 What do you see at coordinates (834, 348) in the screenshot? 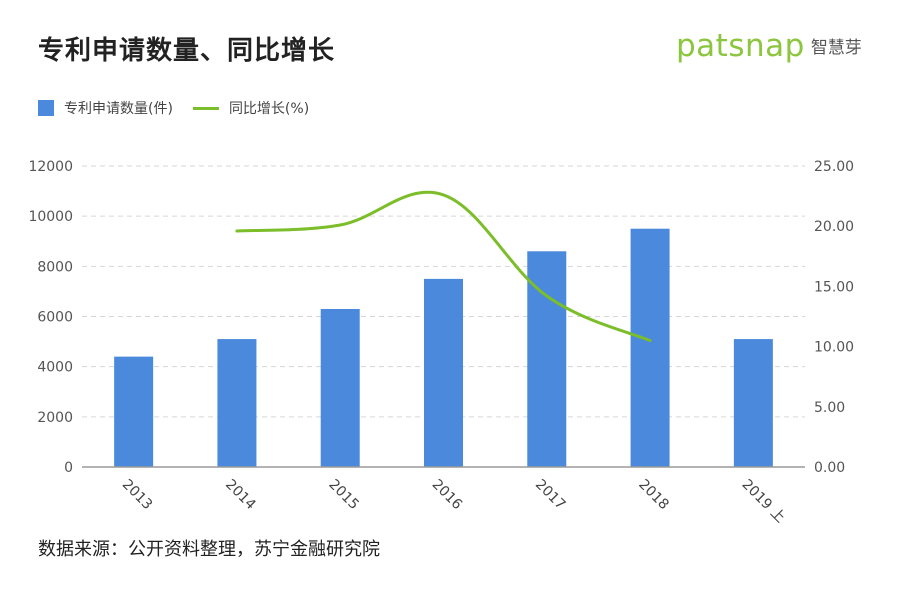
I see `y-right-tick-label: 10.00` at bounding box center [834, 348].